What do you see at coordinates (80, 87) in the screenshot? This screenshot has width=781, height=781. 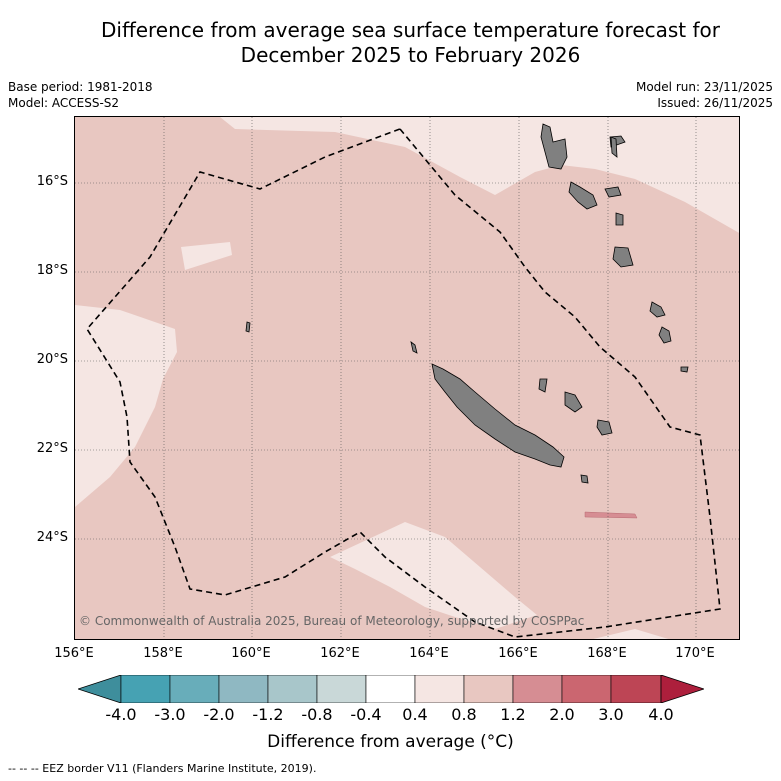 I see `base-period: Base period: 1981-2018` at bounding box center [80, 87].